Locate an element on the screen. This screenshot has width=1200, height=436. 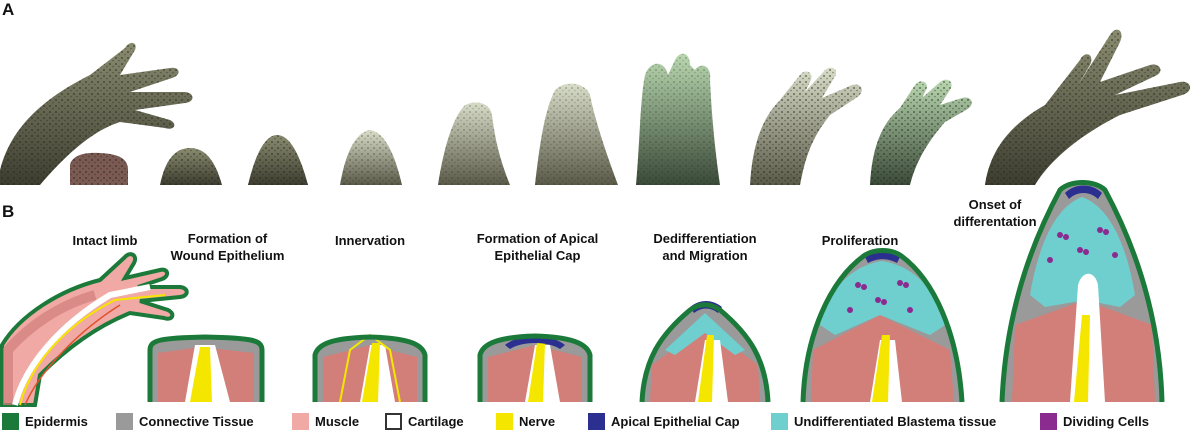
legend-item-cartilage: Cartilage is located at coordinates (424, 421).